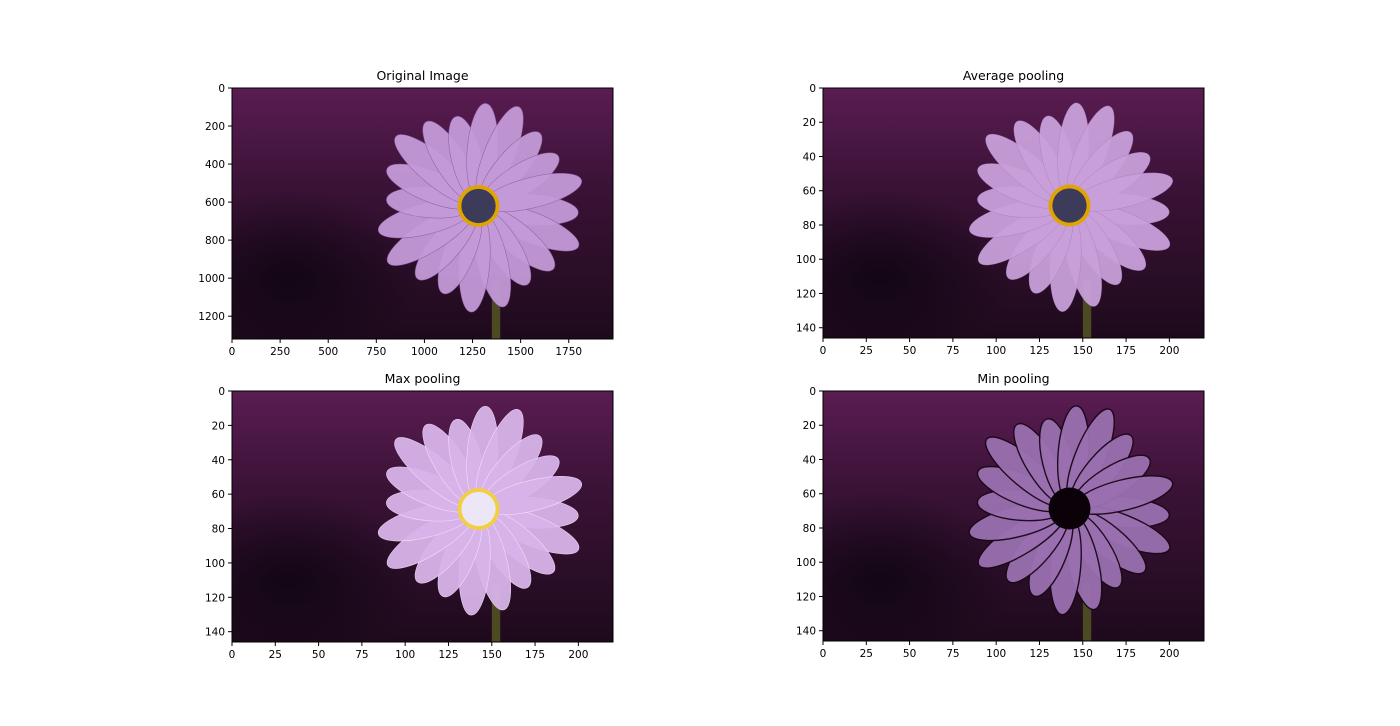 The height and width of the screenshot is (726, 1400). What do you see at coordinates (1013, 378) in the screenshot?
I see `subplot-title: Min pooling` at bounding box center [1013, 378].